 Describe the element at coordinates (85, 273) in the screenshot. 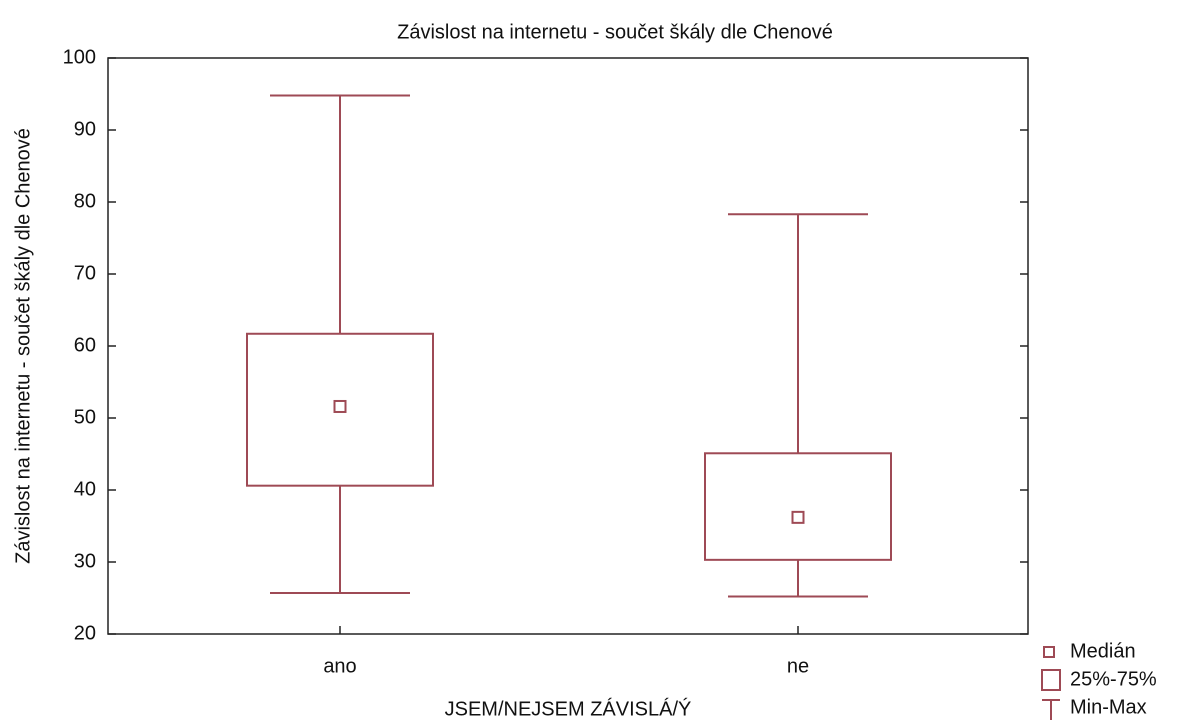

I see `y-tick-label: 70` at that location.